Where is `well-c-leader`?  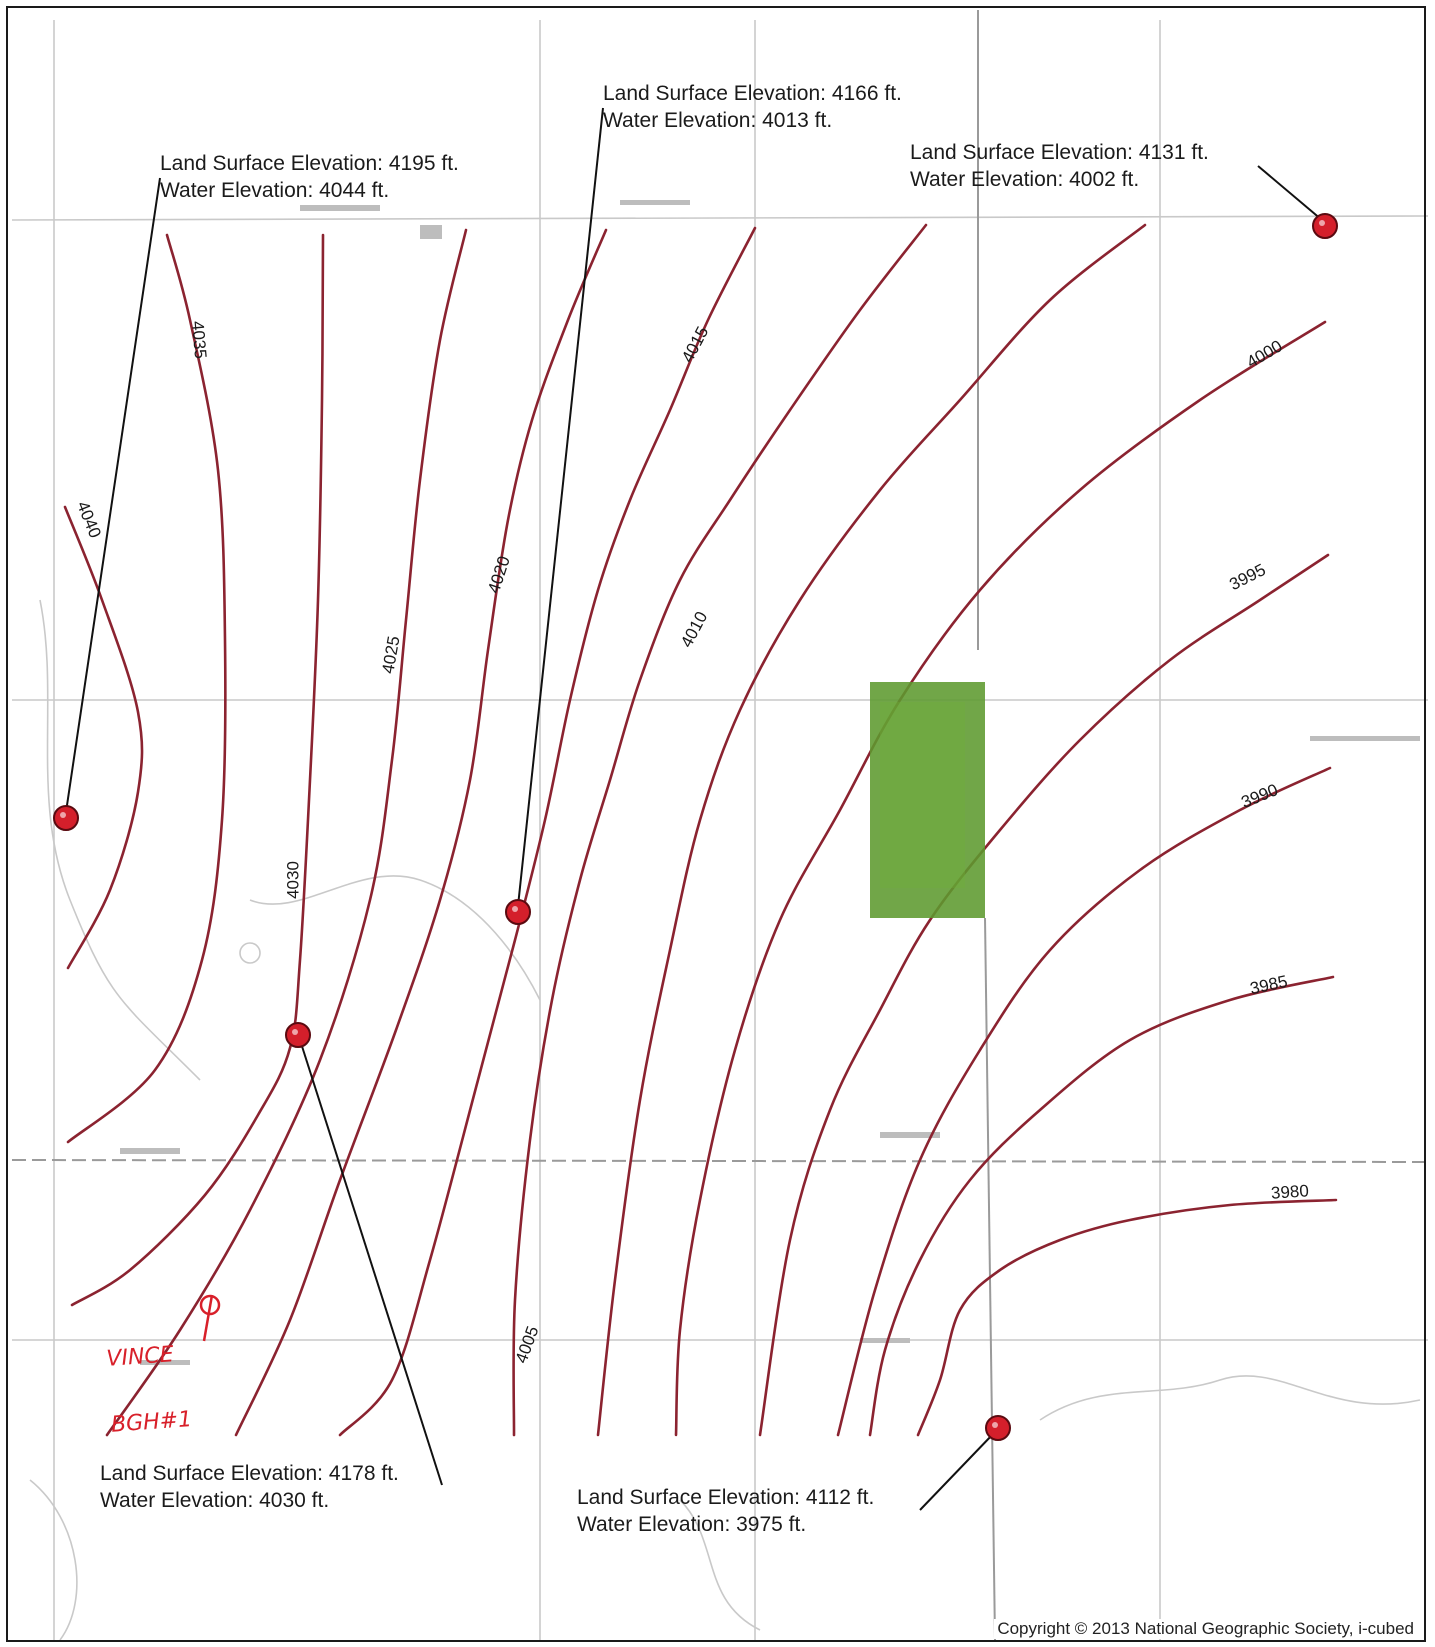 well-c-leader is located at coordinates (1290, 193).